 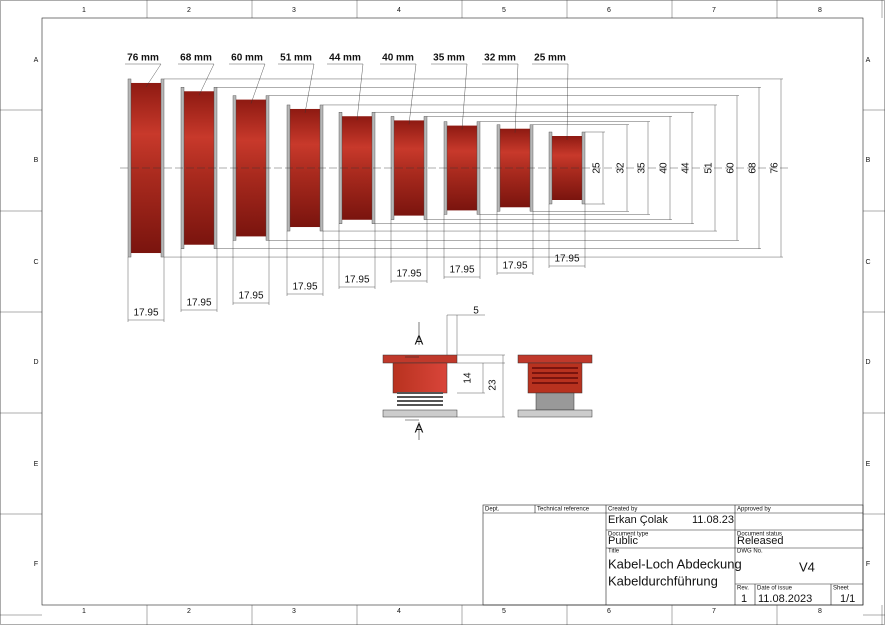 I want to click on part-label: 25 mm, so click(x=550, y=58).